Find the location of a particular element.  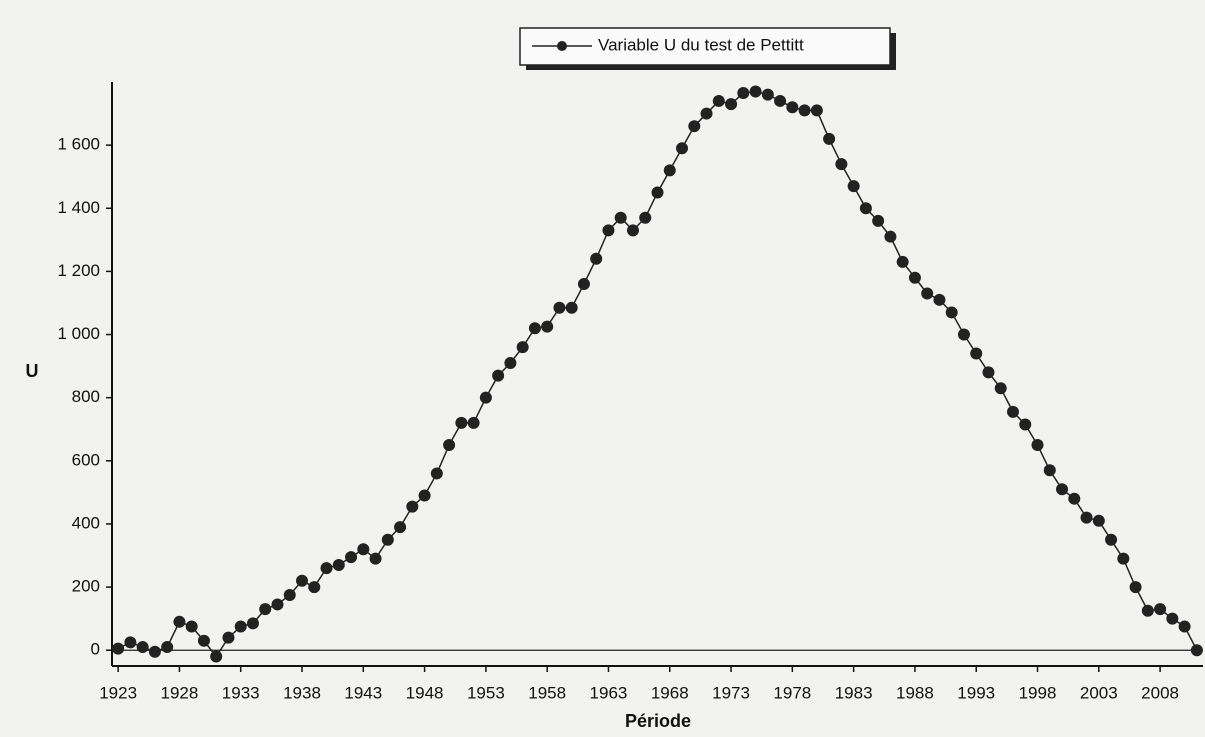

y-tick-label: 400 is located at coordinates (86, 522).